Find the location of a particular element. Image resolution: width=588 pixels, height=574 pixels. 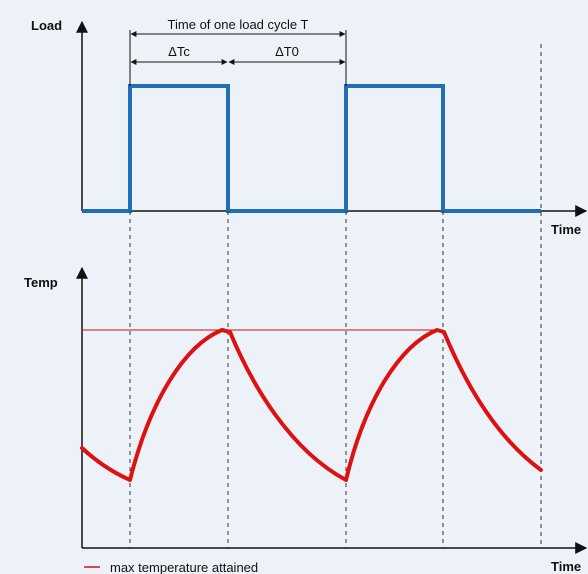

cycle-bracket-label: Time of one load cycle T is located at coordinates (238, 24).